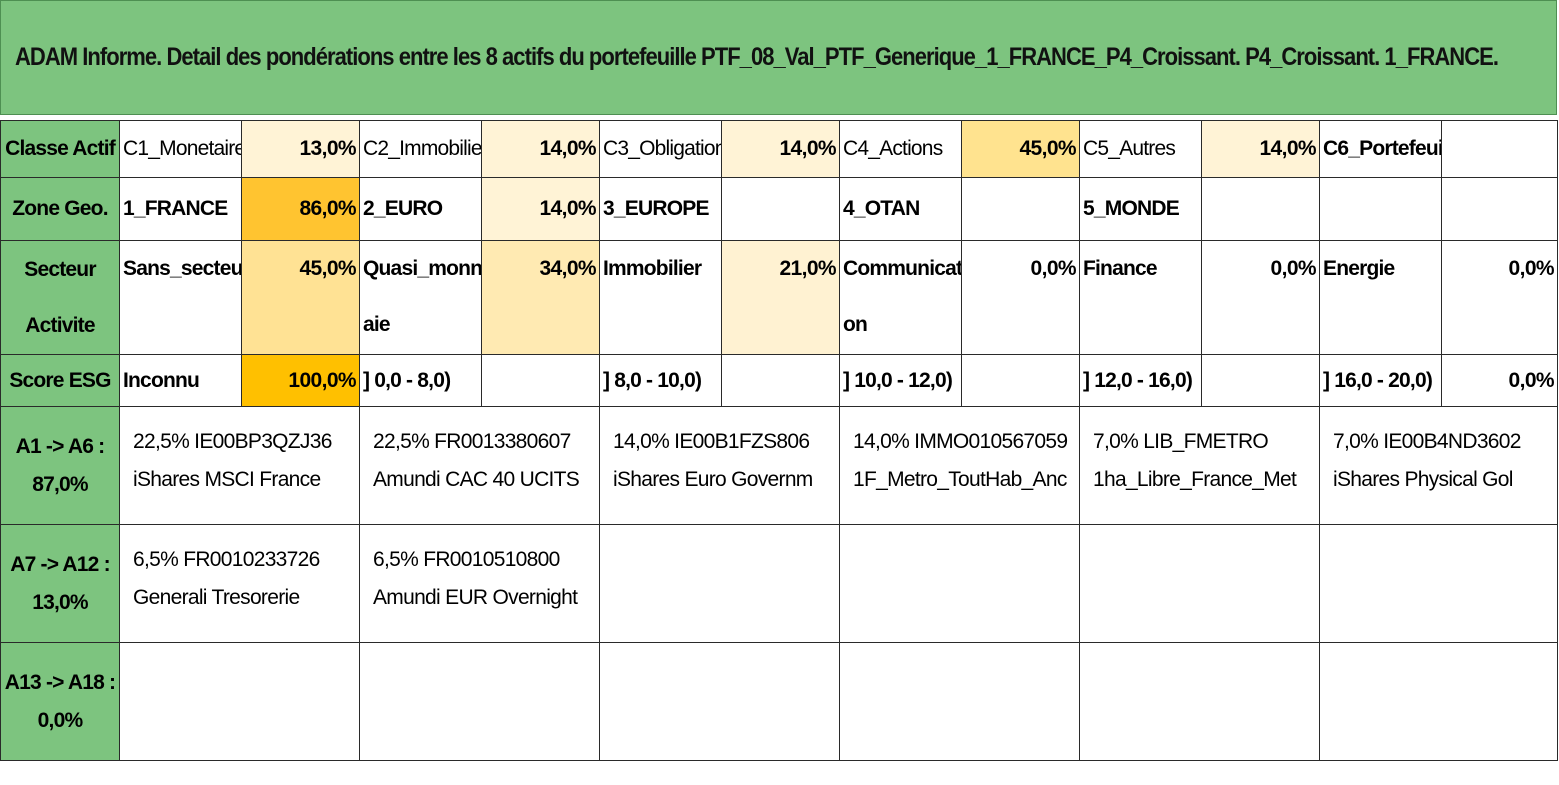  Describe the element at coordinates (1260, 297) in the screenshot. I see `secteur-value-5: 0,0%` at that location.